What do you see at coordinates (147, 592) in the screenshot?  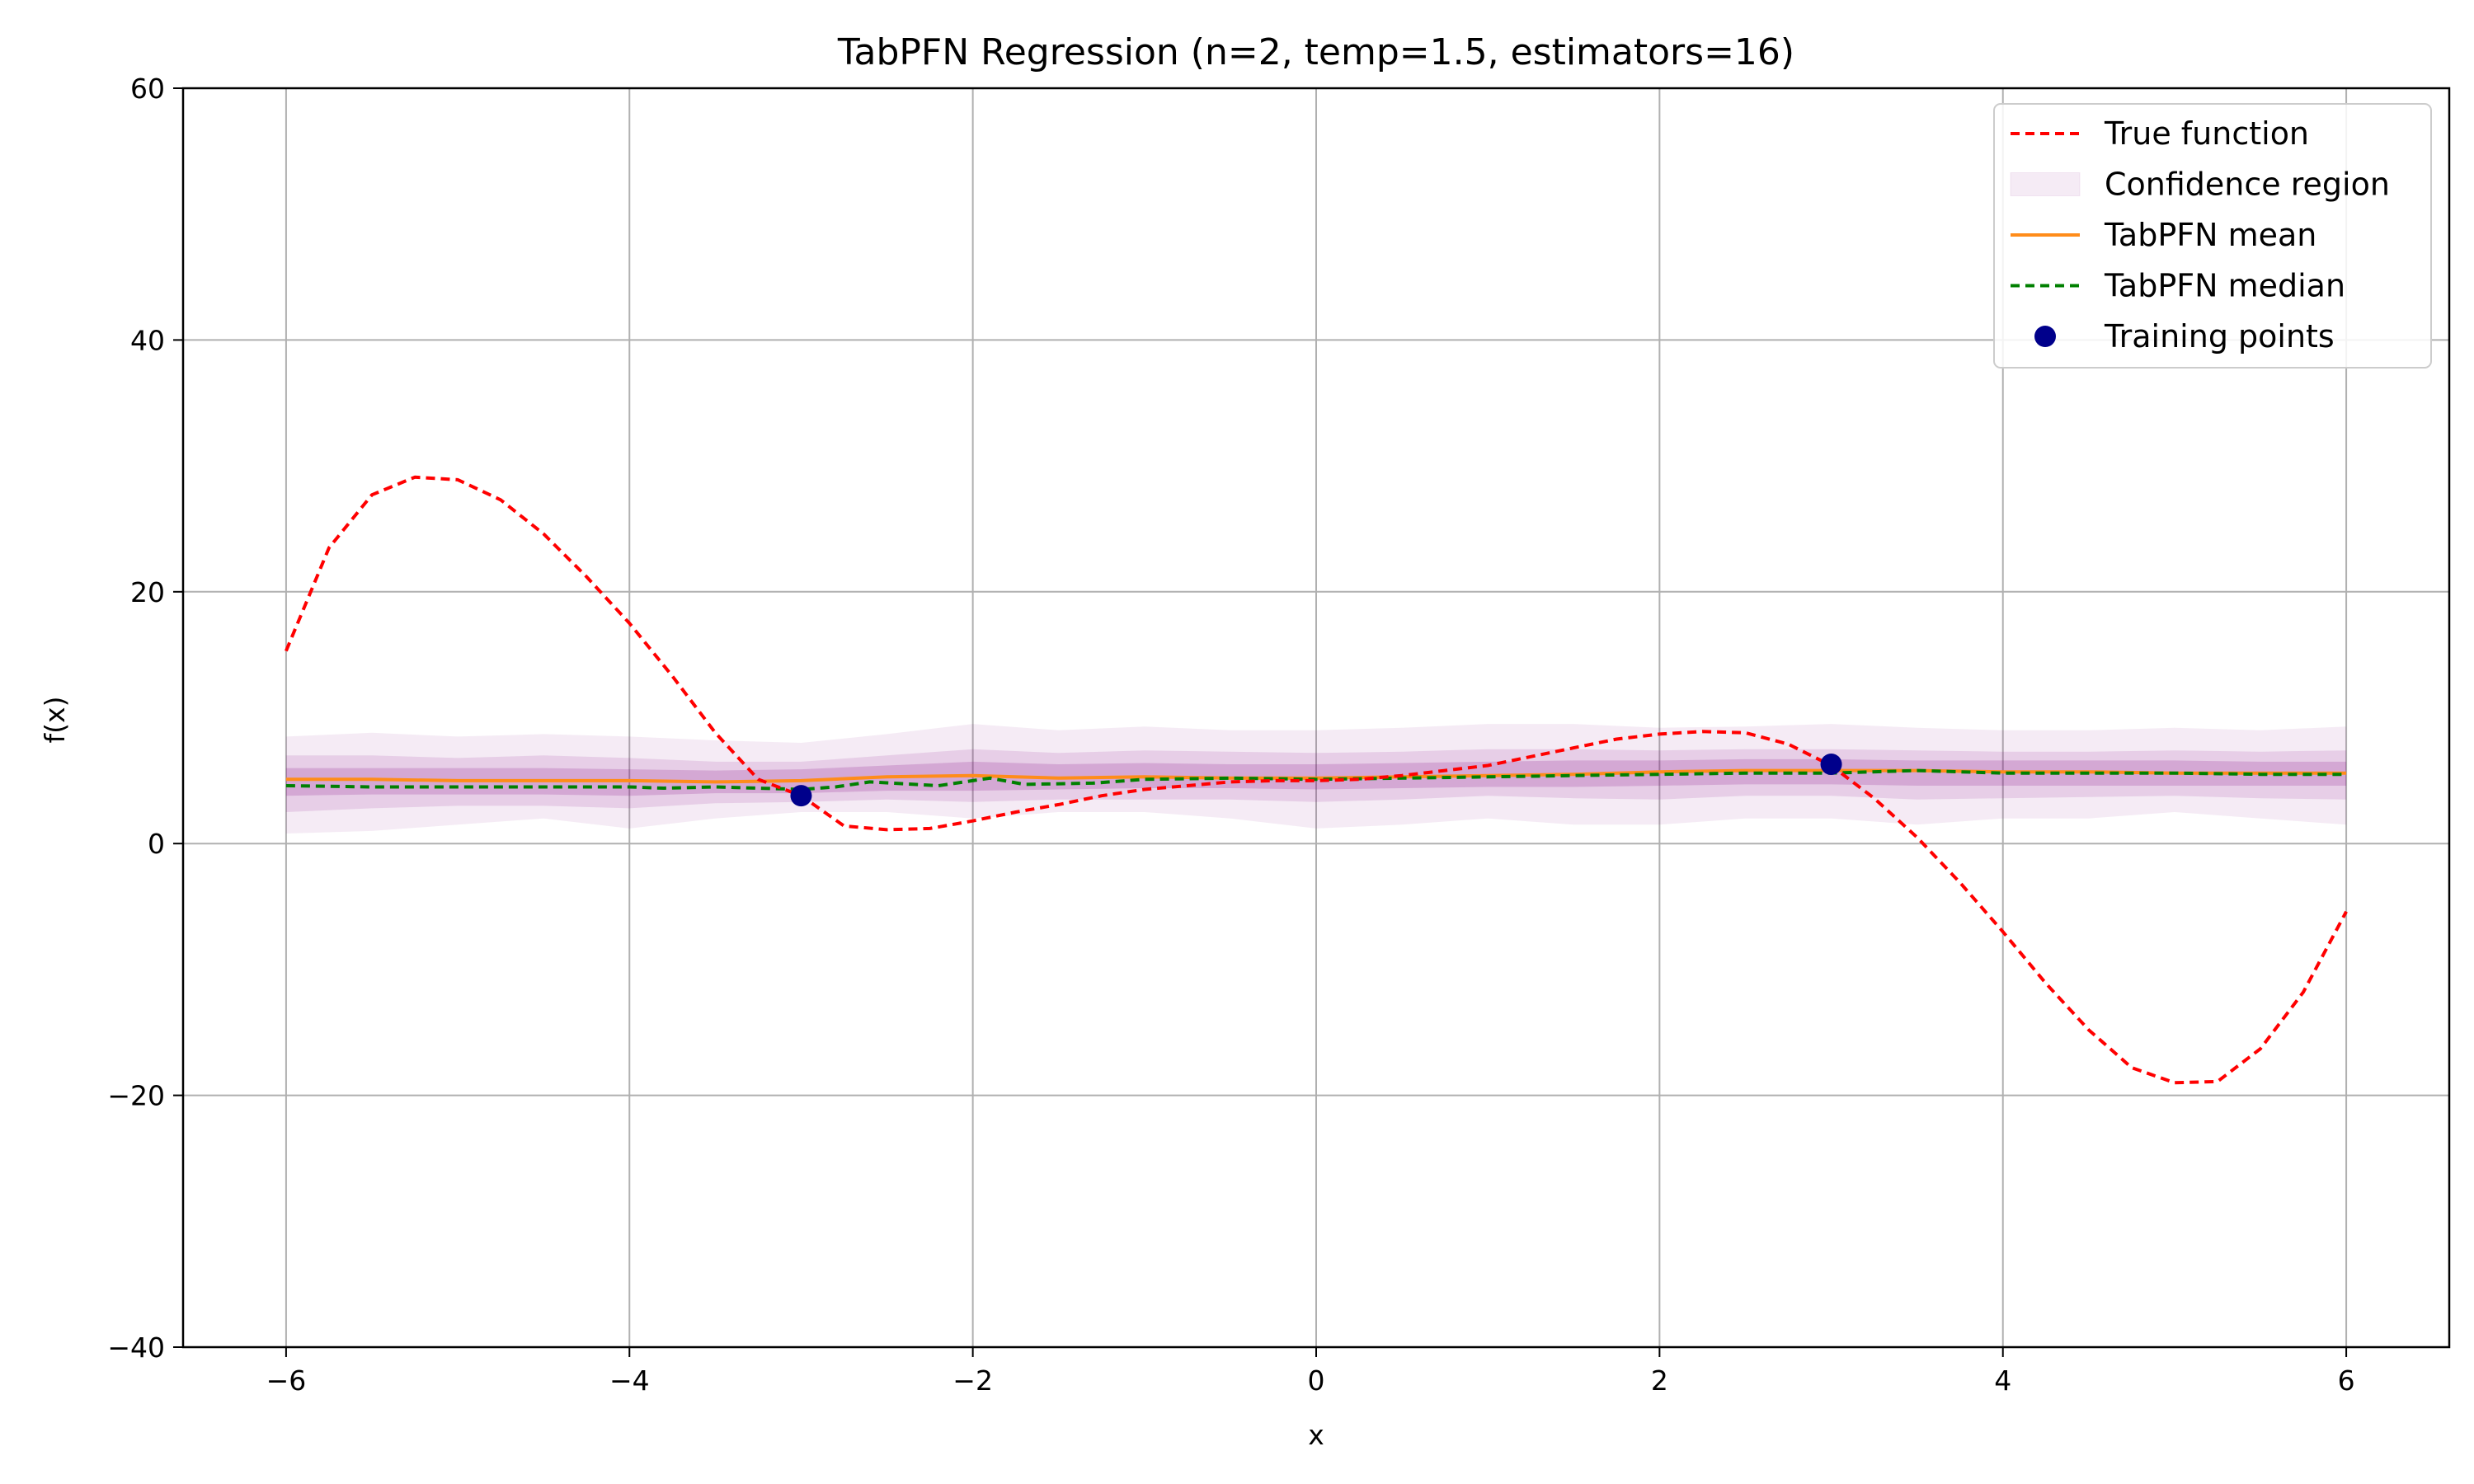 I see `y-tick-label: 20` at bounding box center [147, 592].